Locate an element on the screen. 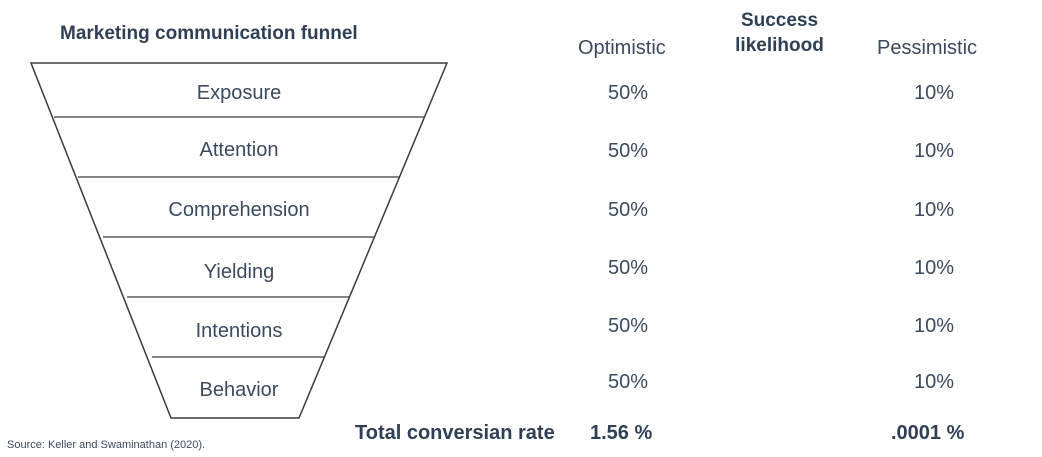 The height and width of the screenshot is (457, 1042). pessimistic-header: Pessimistic is located at coordinates (927, 48).